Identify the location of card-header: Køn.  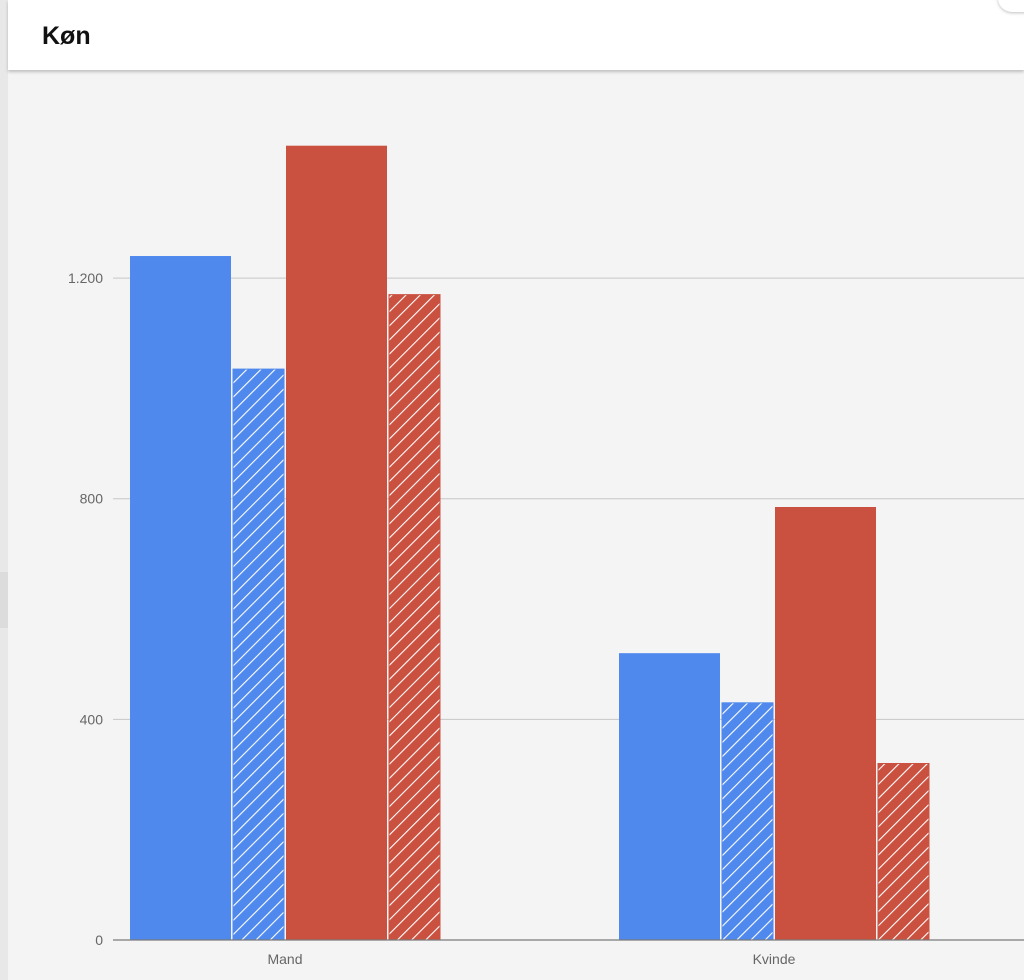
(516, 35).